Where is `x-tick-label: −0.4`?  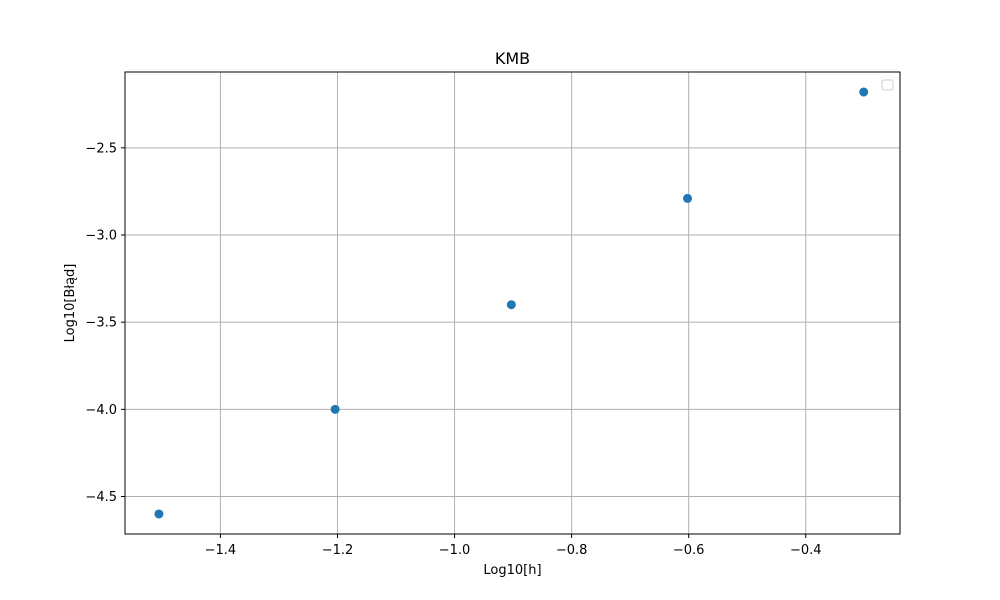 x-tick-label: −0.4 is located at coordinates (806, 550).